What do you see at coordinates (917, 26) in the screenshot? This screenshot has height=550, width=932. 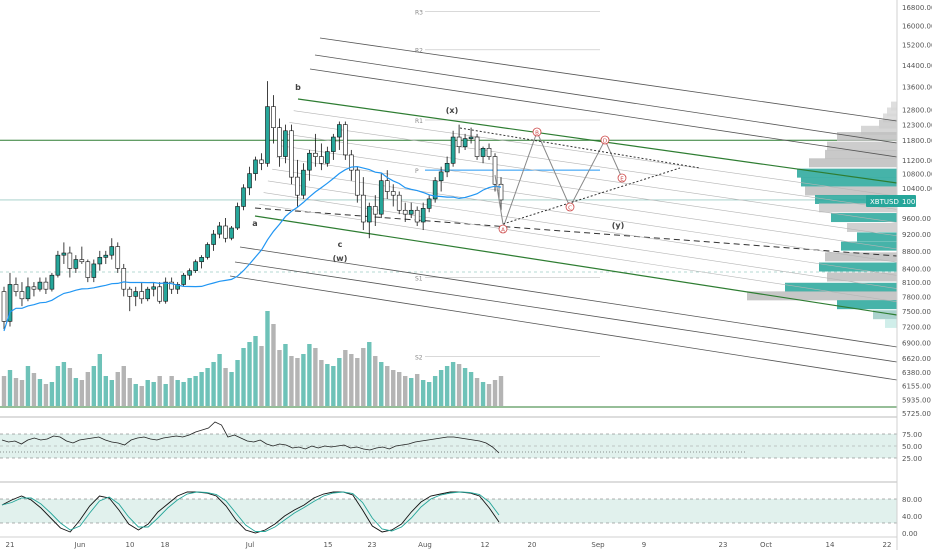 I see `price-tick-label: 16000.00` at bounding box center [917, 26].